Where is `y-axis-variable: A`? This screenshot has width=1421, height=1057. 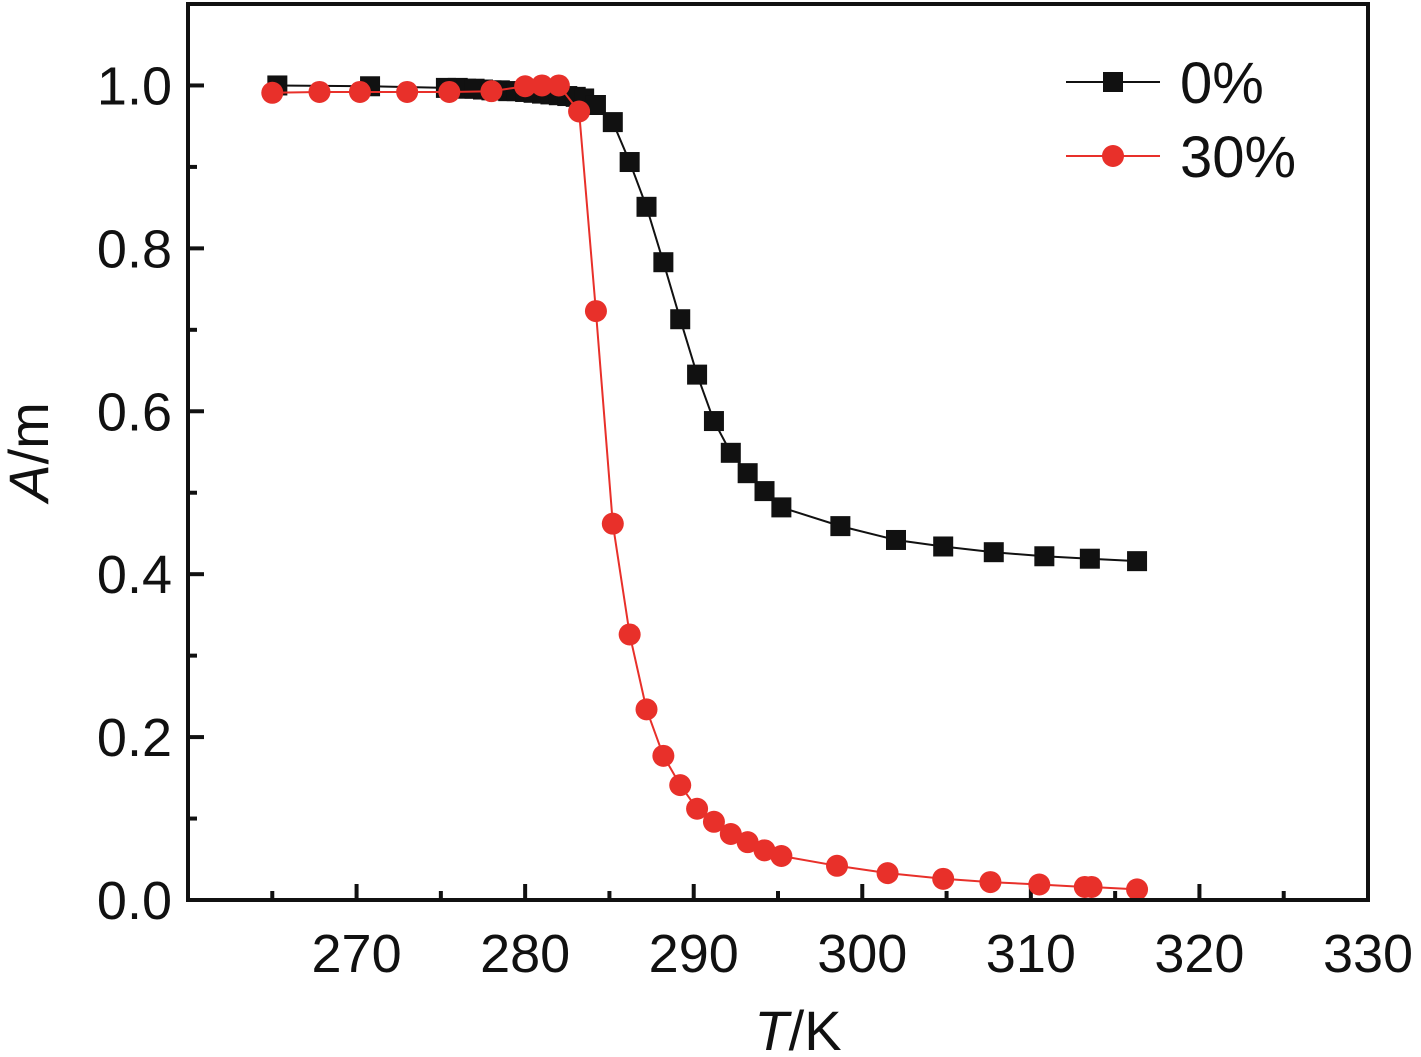
y-axis-variable: A is located at coordinates (30, 484).